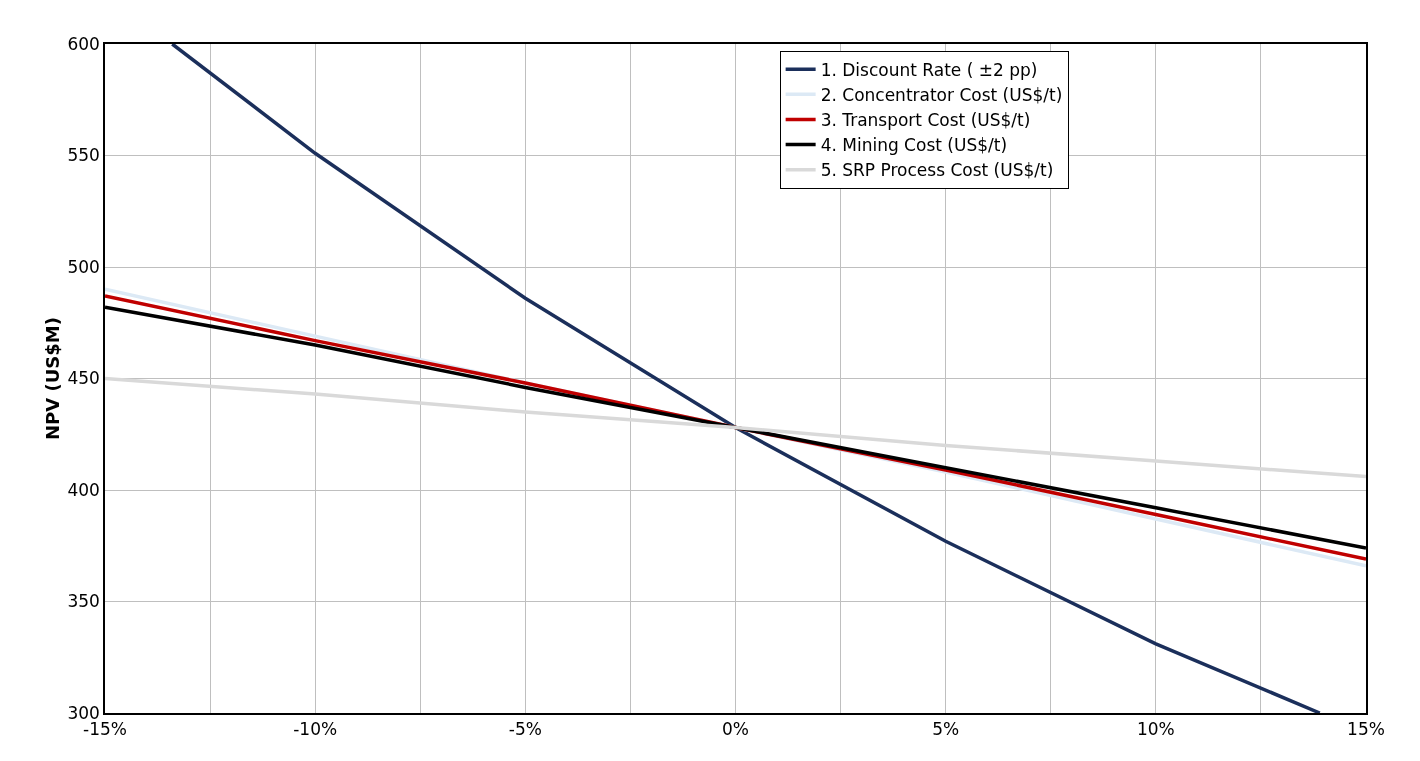 The height and width of the screenshot is (761, 1420). Describe the element at coordinates (914, 145) in the screenshot. I see `legend-label: 4. Mining Cost (US$/t)` at that location.